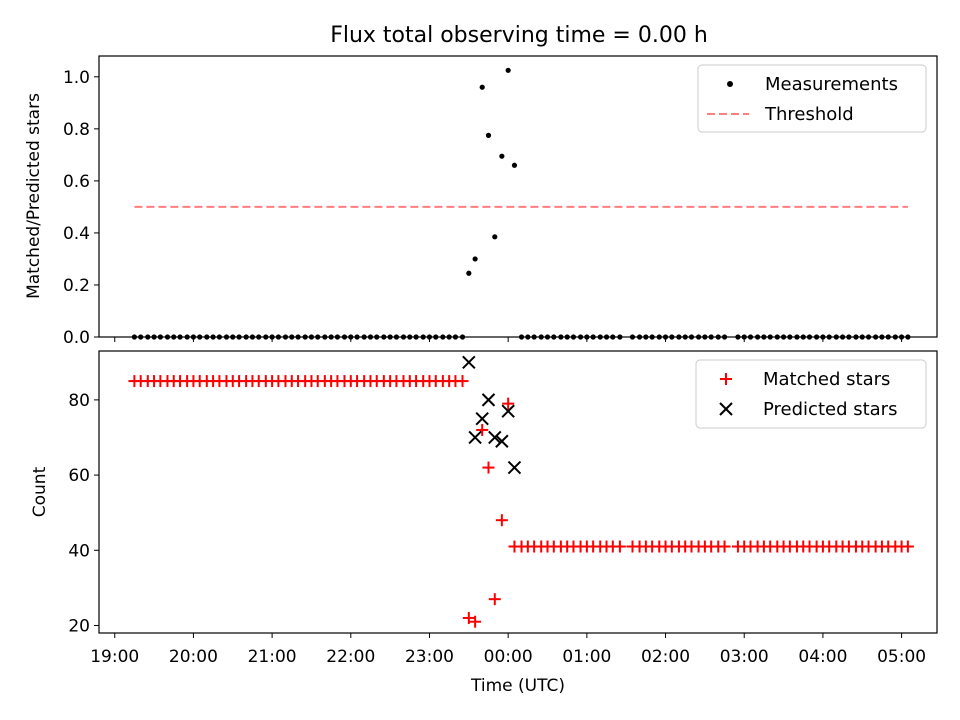  Describe the element at coordinates (744, 657) in the screenshot. I see `x-tick-label: 03:00` at that location.